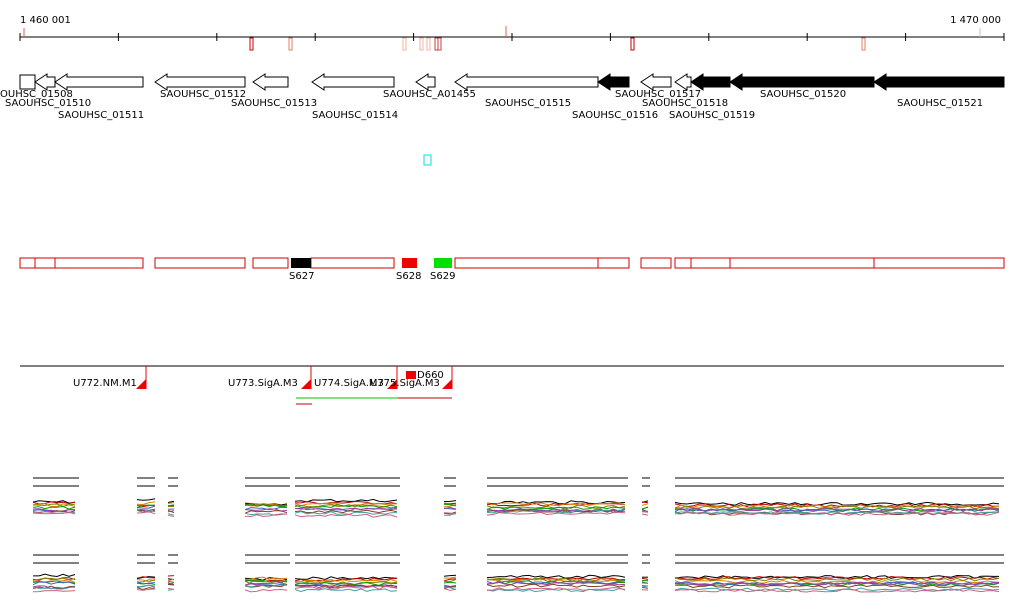  What do you see at coordinates (27, 82) in the screenshot?
I see `gene-box` at bounding box center [27, 82].